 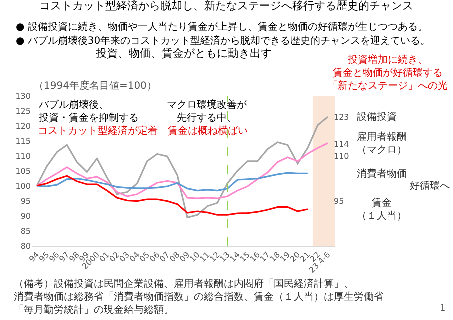 What do you see at coordinates (342, 117) in the screenshot?
I see `annotation: 123` at bounding box center [342, 117].